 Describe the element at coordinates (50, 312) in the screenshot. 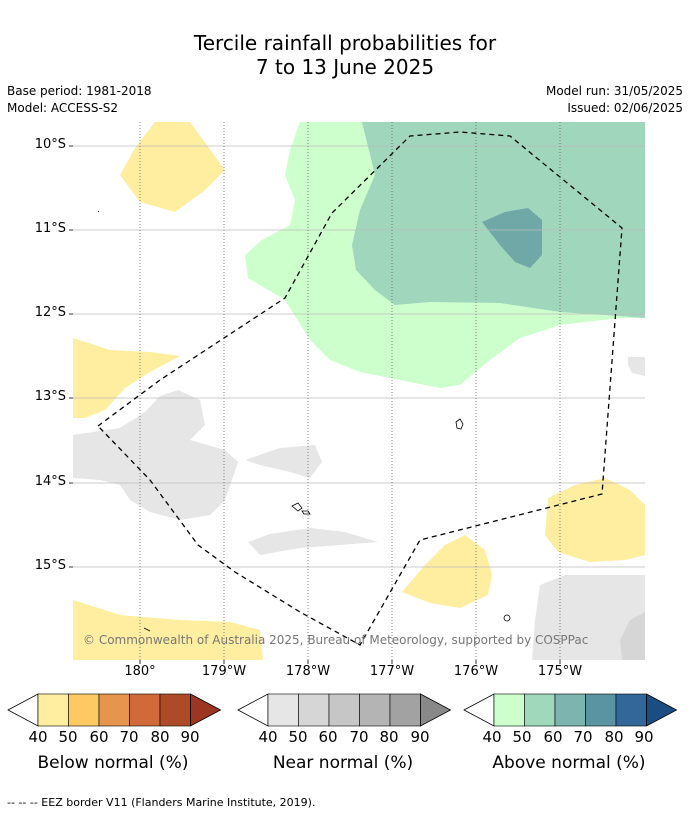

I see `lat-tick-label: 12°S` at that location.